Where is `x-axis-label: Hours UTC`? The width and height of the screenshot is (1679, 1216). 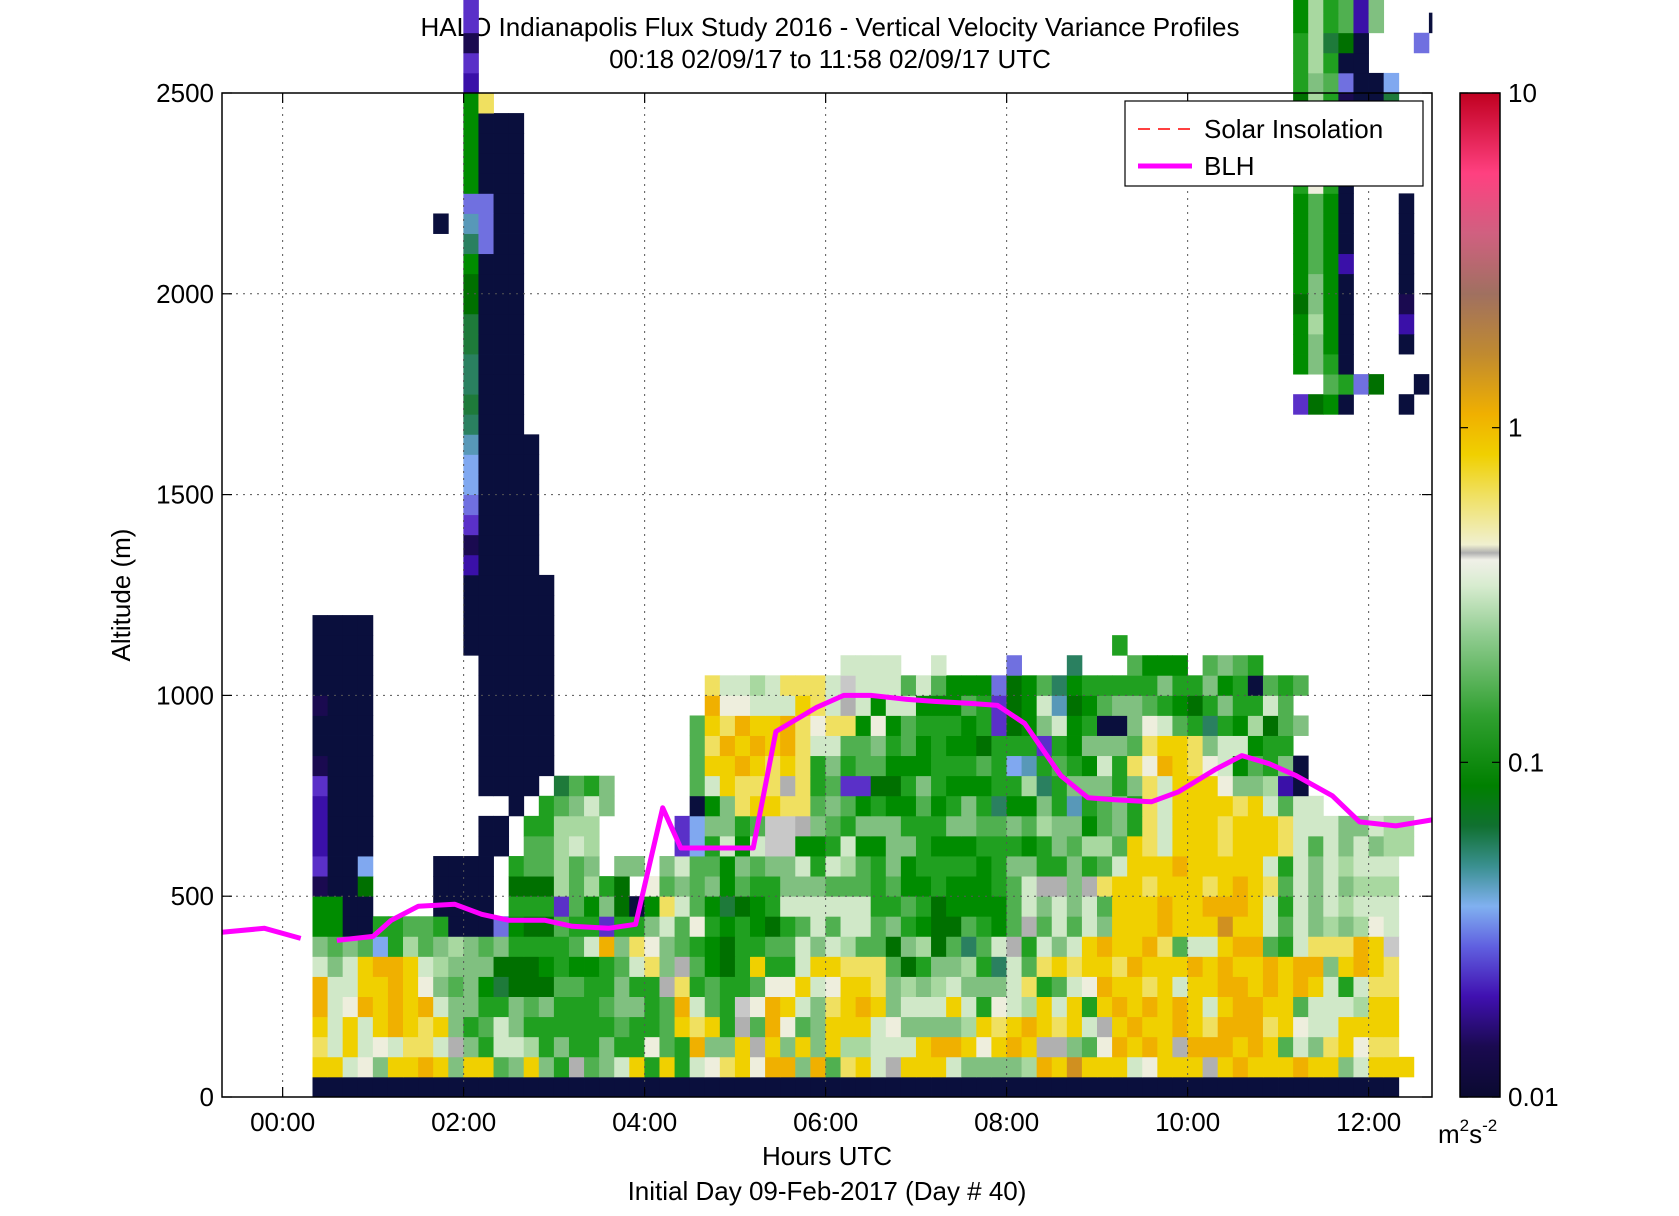
x-axis-label: Hours UTC is located at coordinates (827, 1156).